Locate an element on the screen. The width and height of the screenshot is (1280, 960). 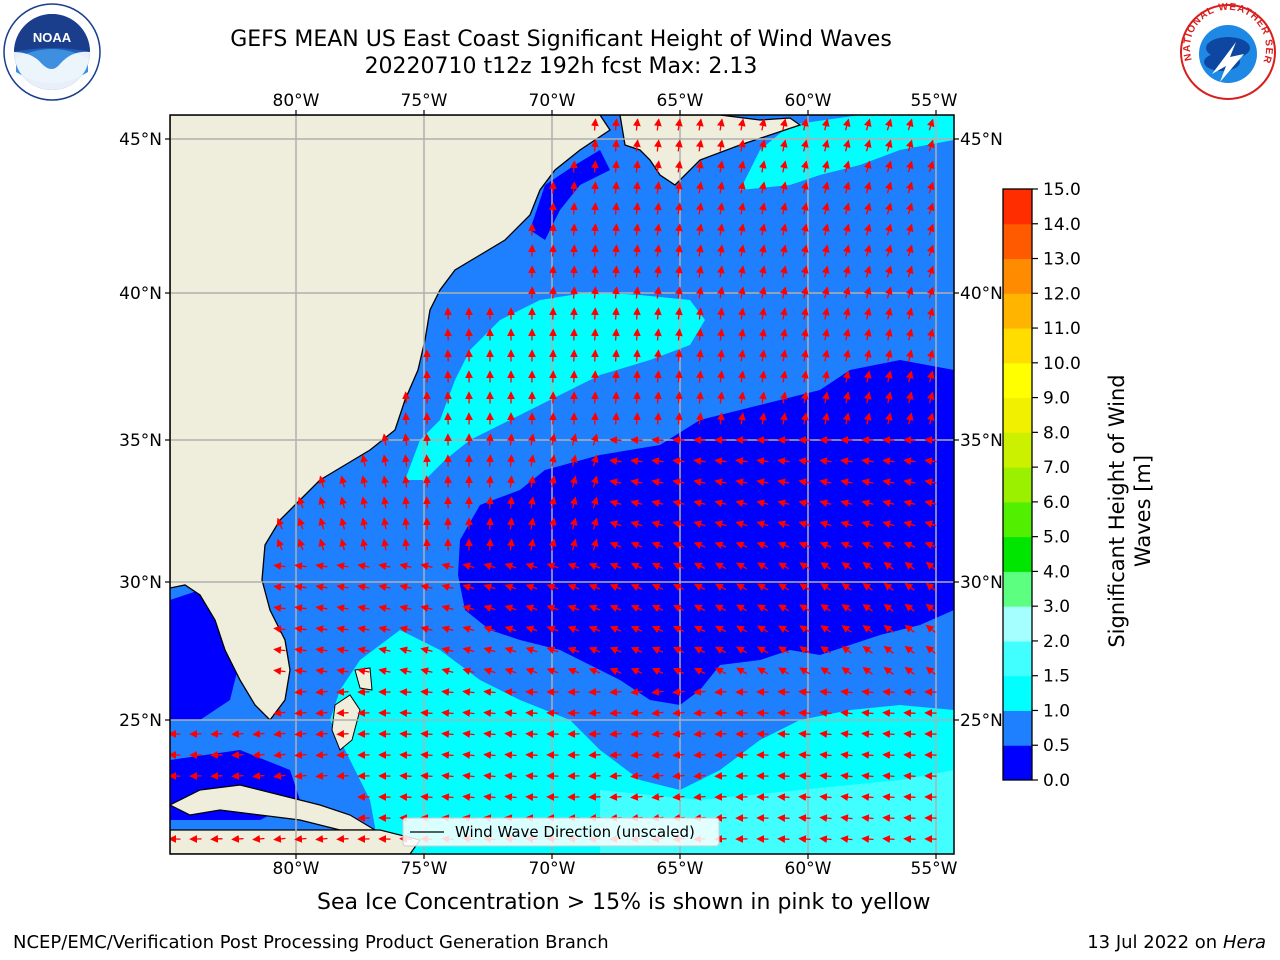
coastal-blue-region is located at coordinates (570, 195).